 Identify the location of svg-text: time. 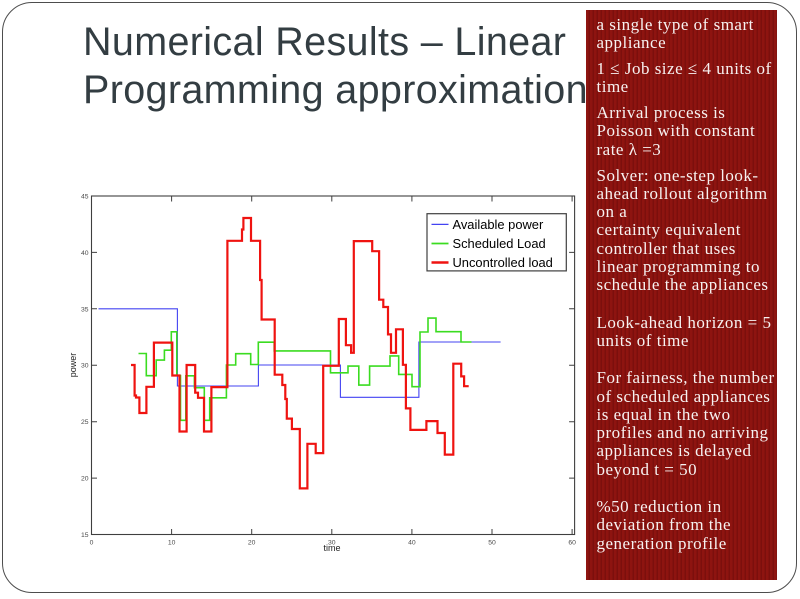
(331, 548).